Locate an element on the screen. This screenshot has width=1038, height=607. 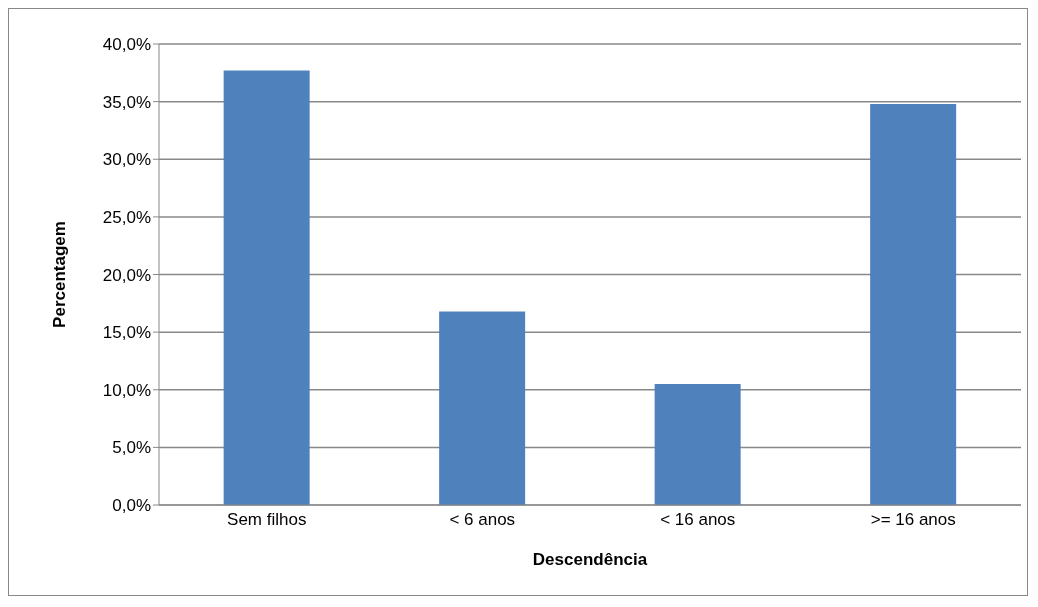
y-tick-label: 0,0% is located at coordinates (131, 506).